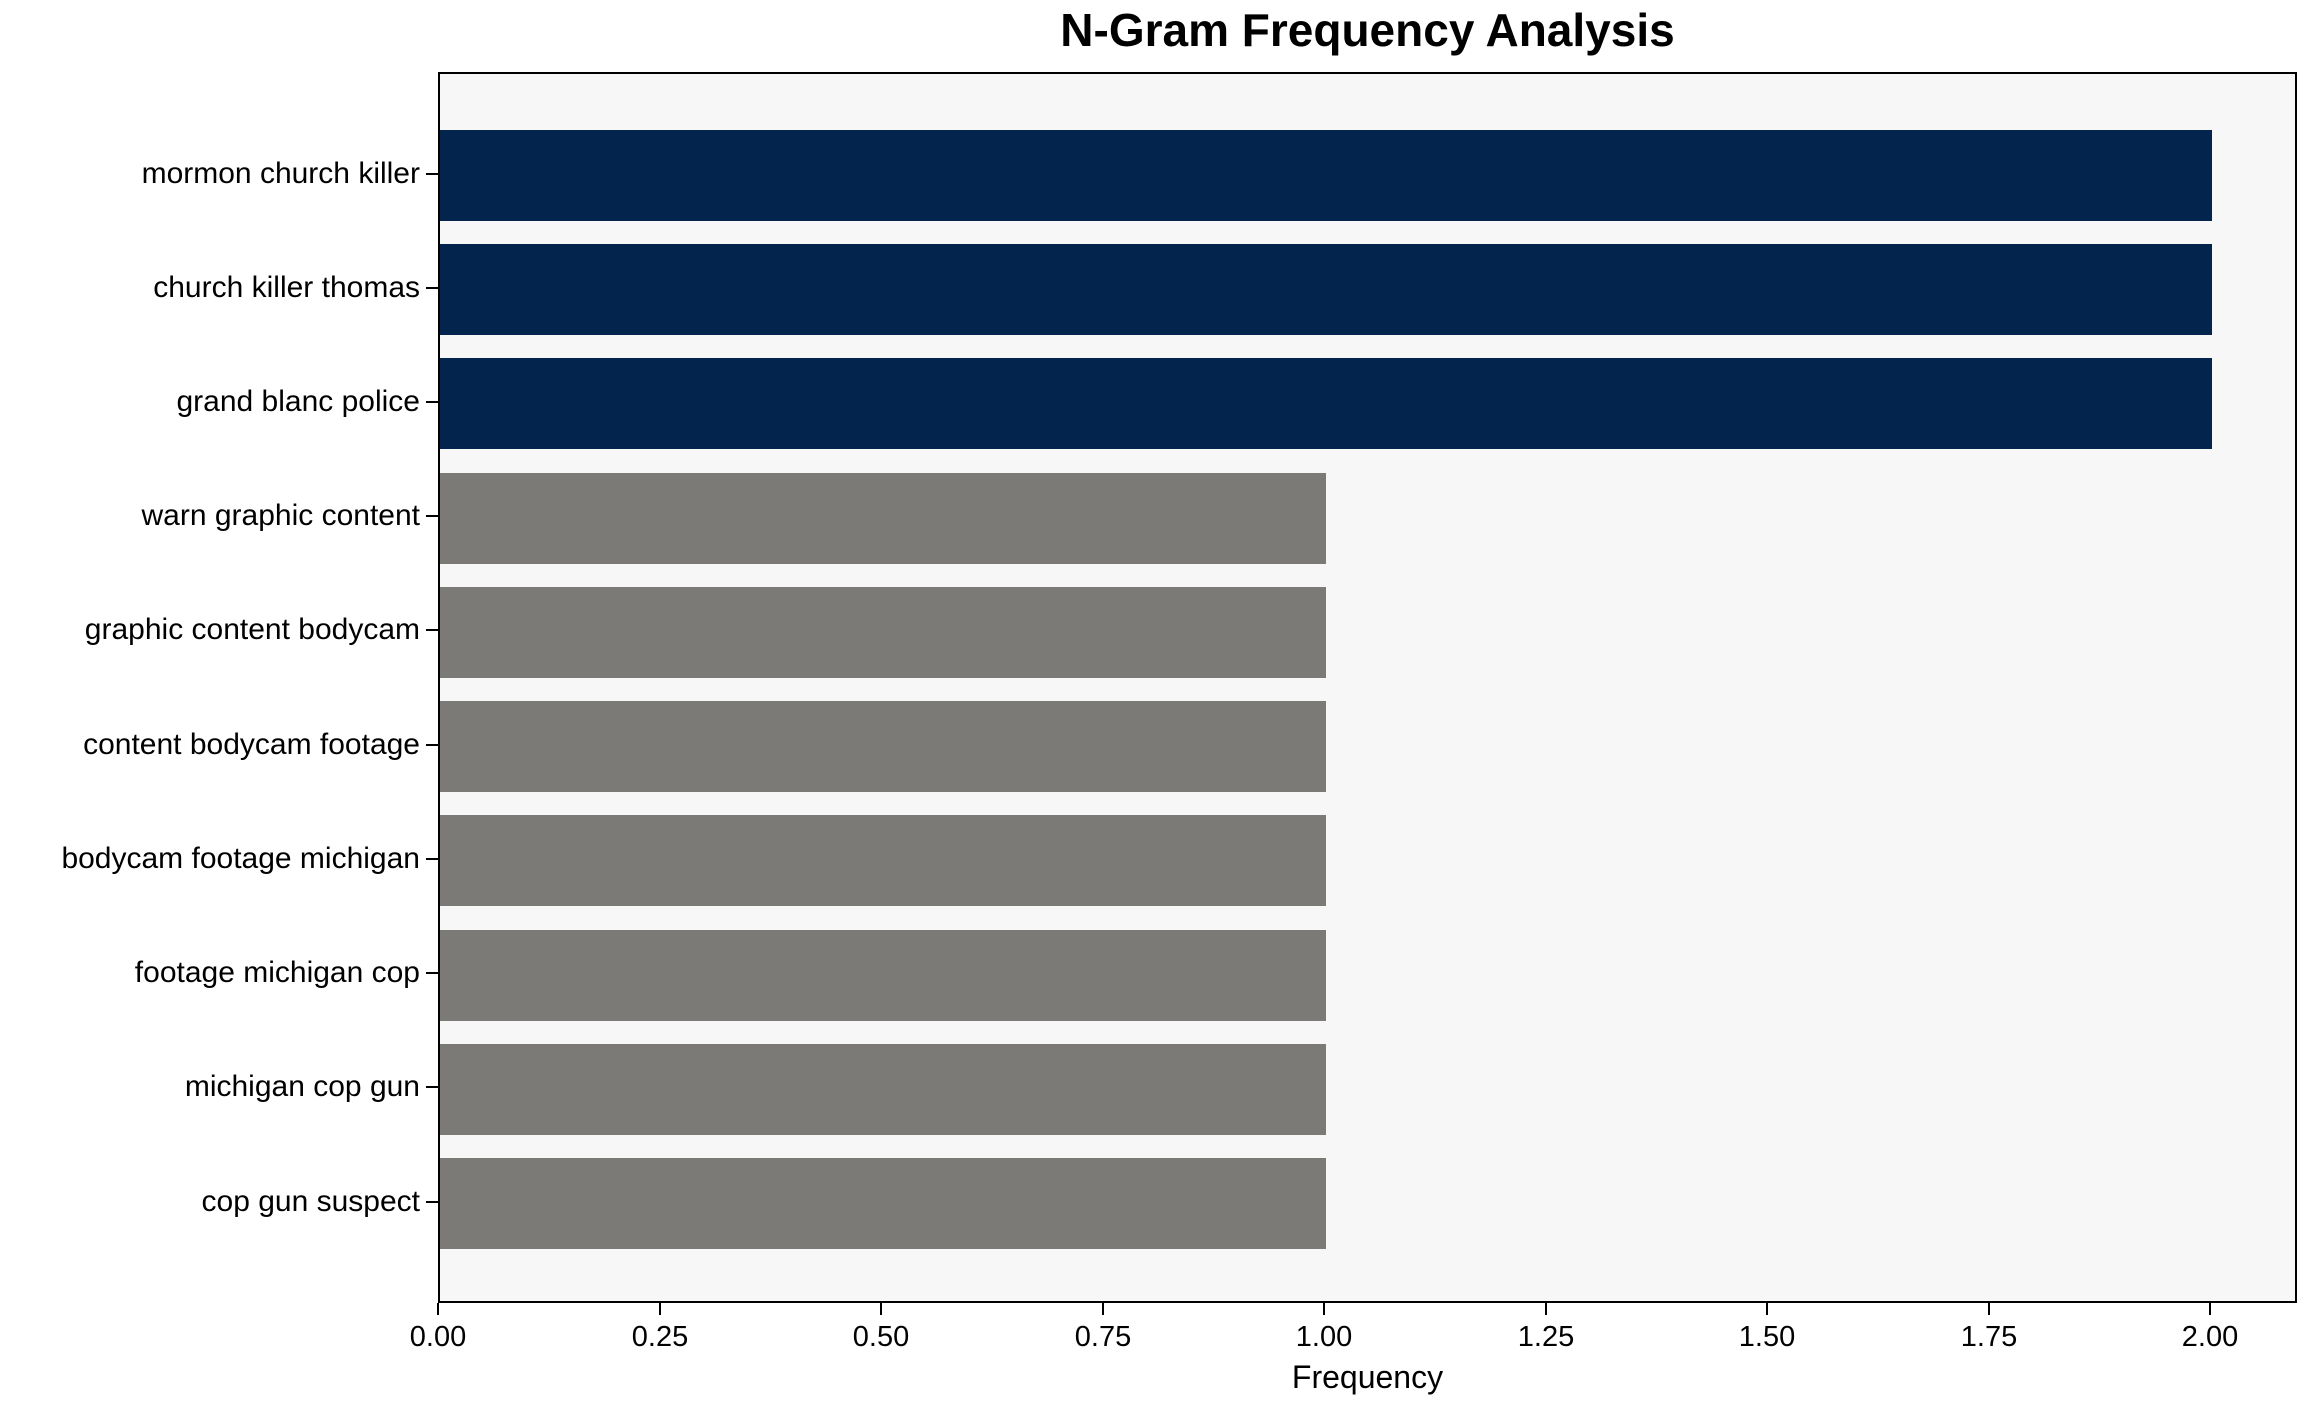 The height and width of the screenshot is (1414, 2318). What do you see at coordinates (1326, 175) in the screenshot?
I see `bar-mormon-church-killer` at bounding box center [1326, 175].